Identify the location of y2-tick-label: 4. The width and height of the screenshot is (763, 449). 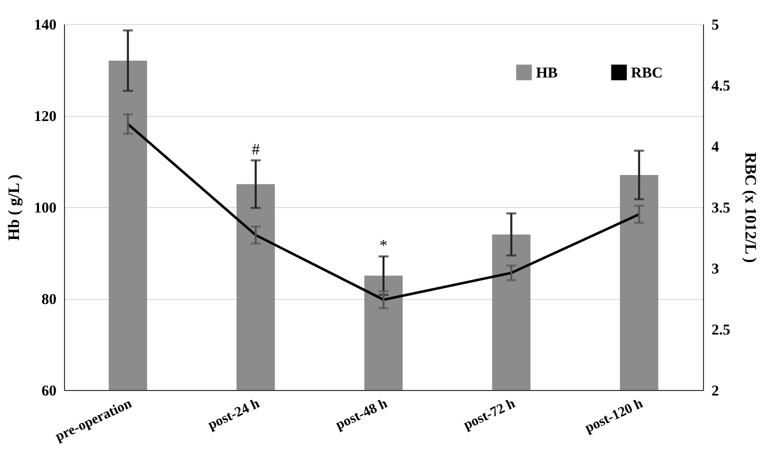
(716, 148).